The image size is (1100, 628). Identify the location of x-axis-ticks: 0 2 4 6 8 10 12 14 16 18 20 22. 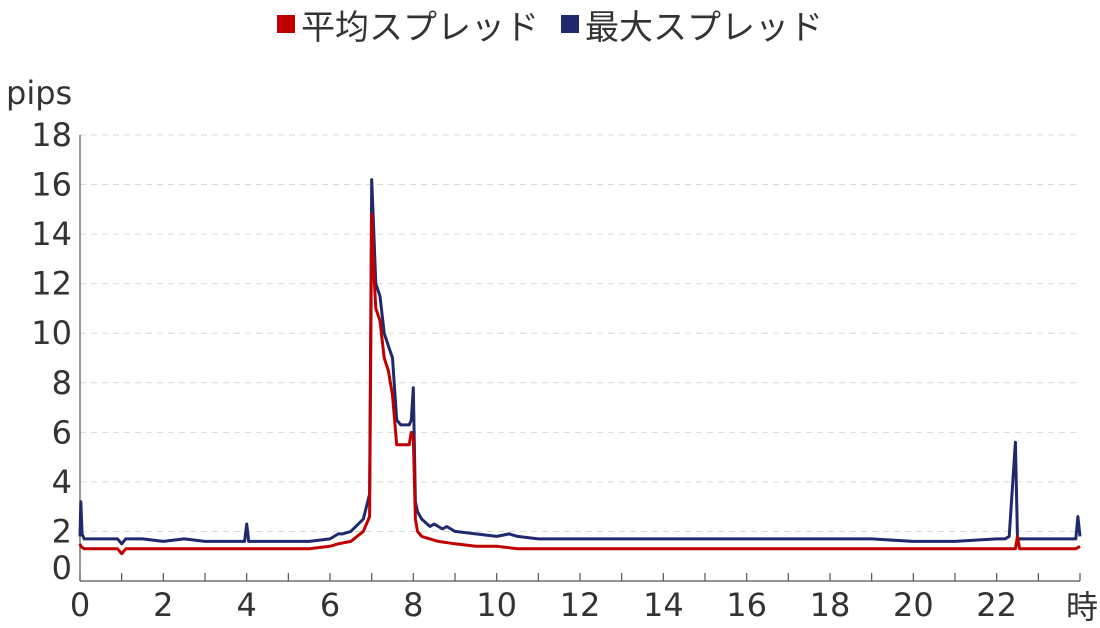
(575, 596).